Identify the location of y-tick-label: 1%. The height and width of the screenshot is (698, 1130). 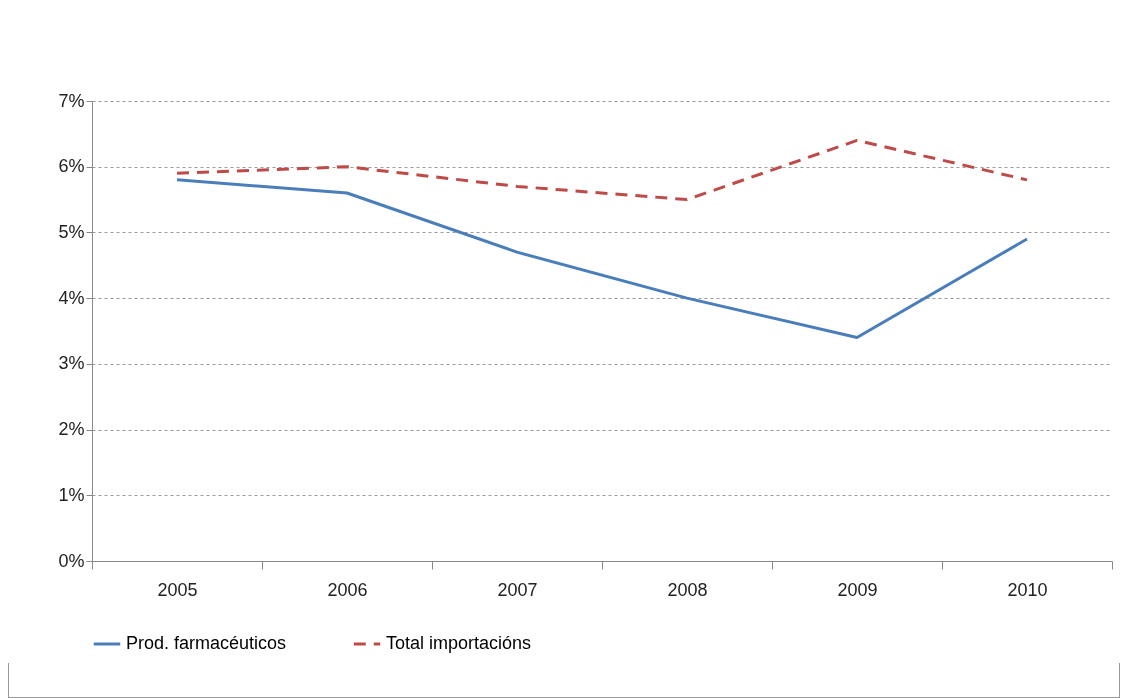
(71, 494).